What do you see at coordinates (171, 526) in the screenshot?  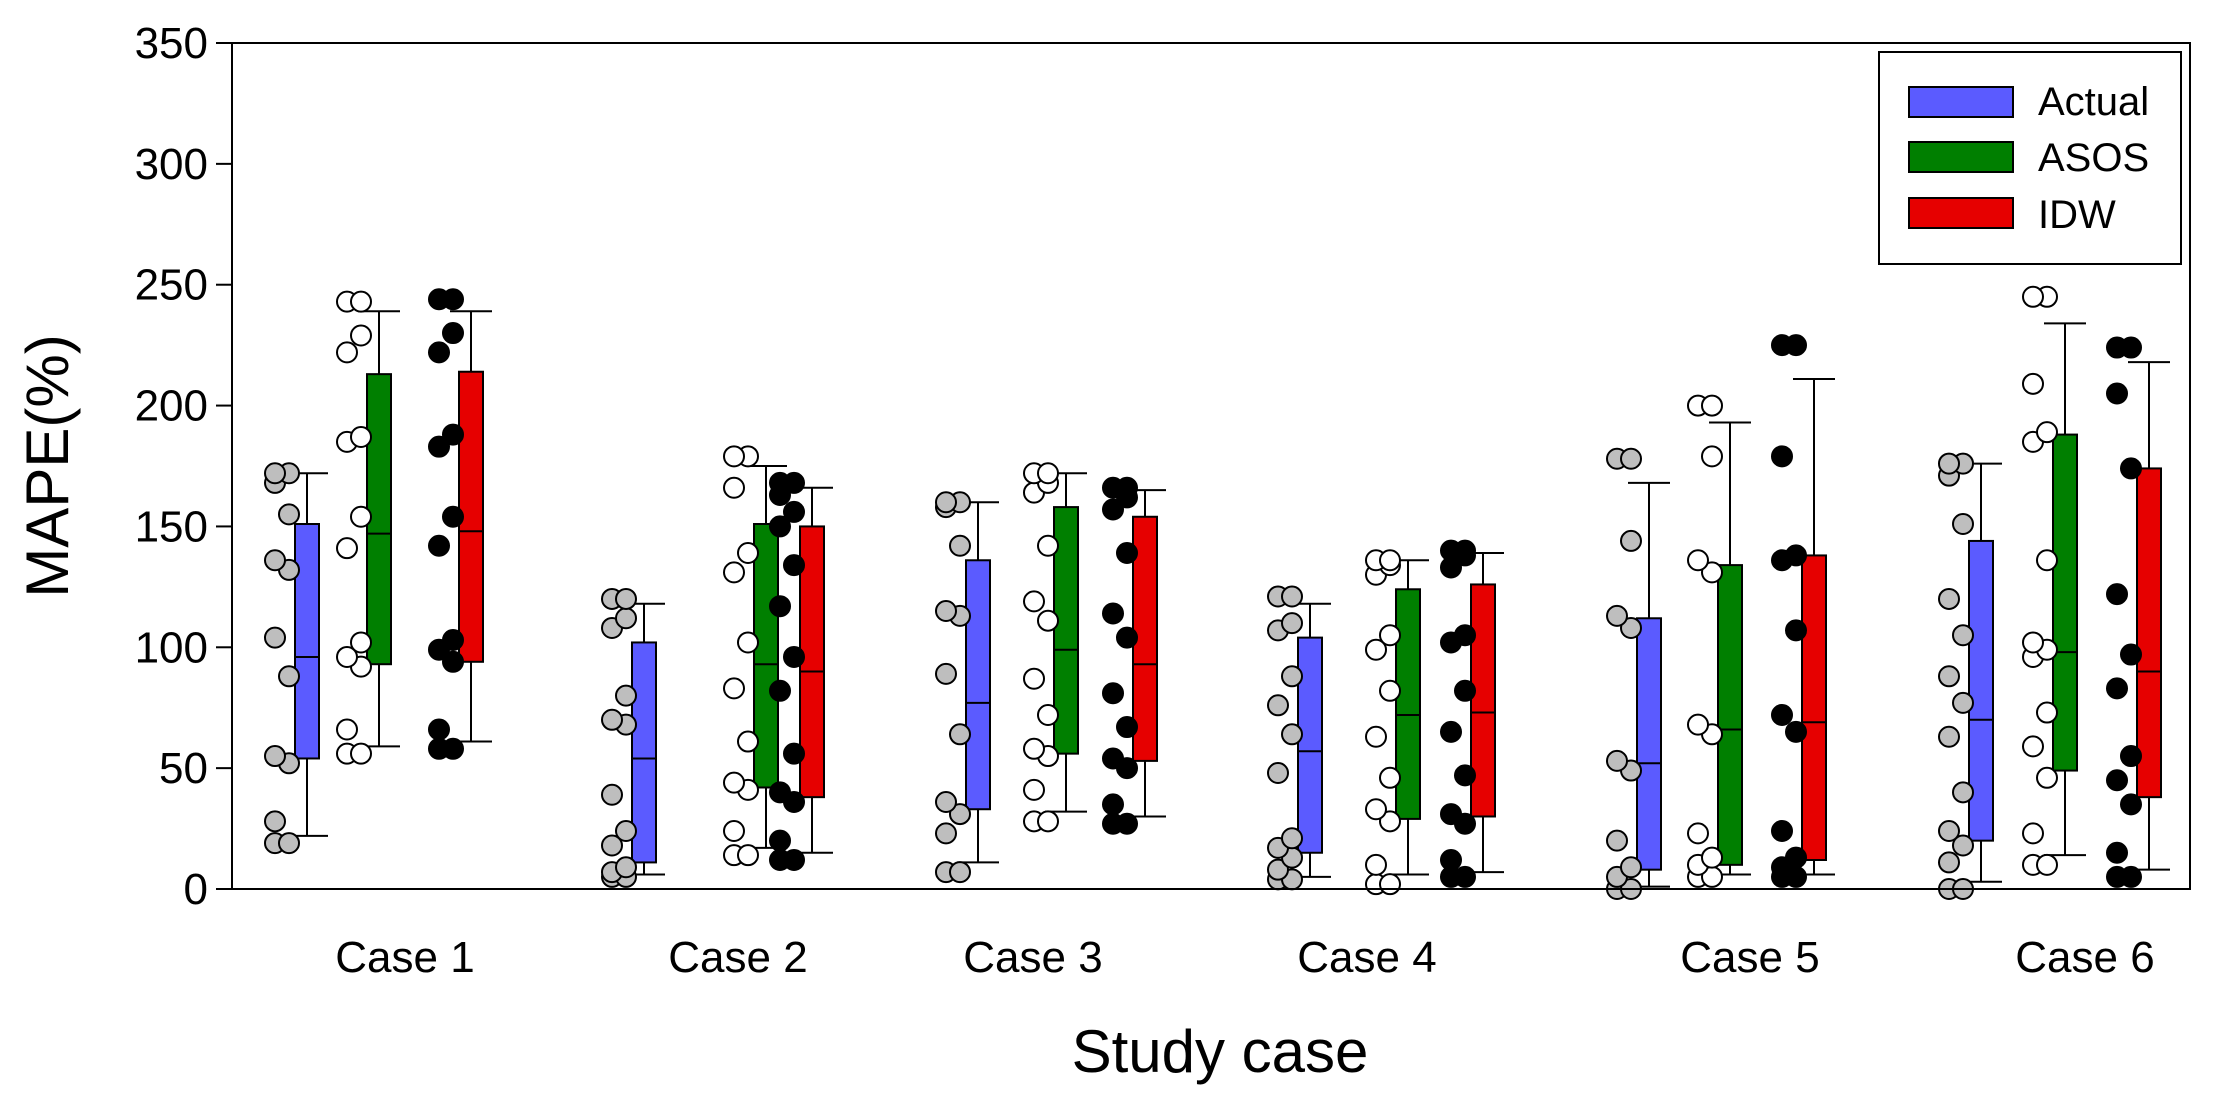 I see `y-tick-label: 150` at bounding box center [171, 526].